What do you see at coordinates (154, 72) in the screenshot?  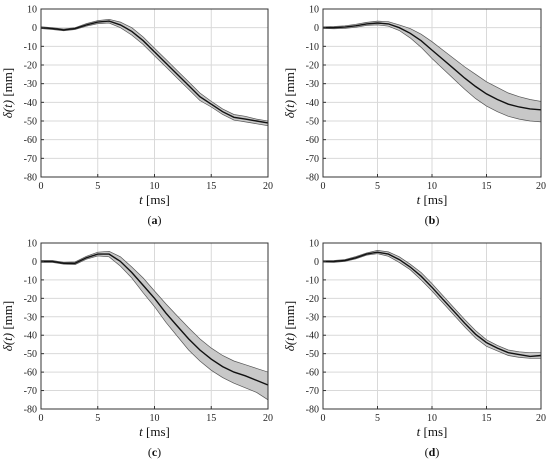 I see `mean-line-a` at bounding box center [154, 72].